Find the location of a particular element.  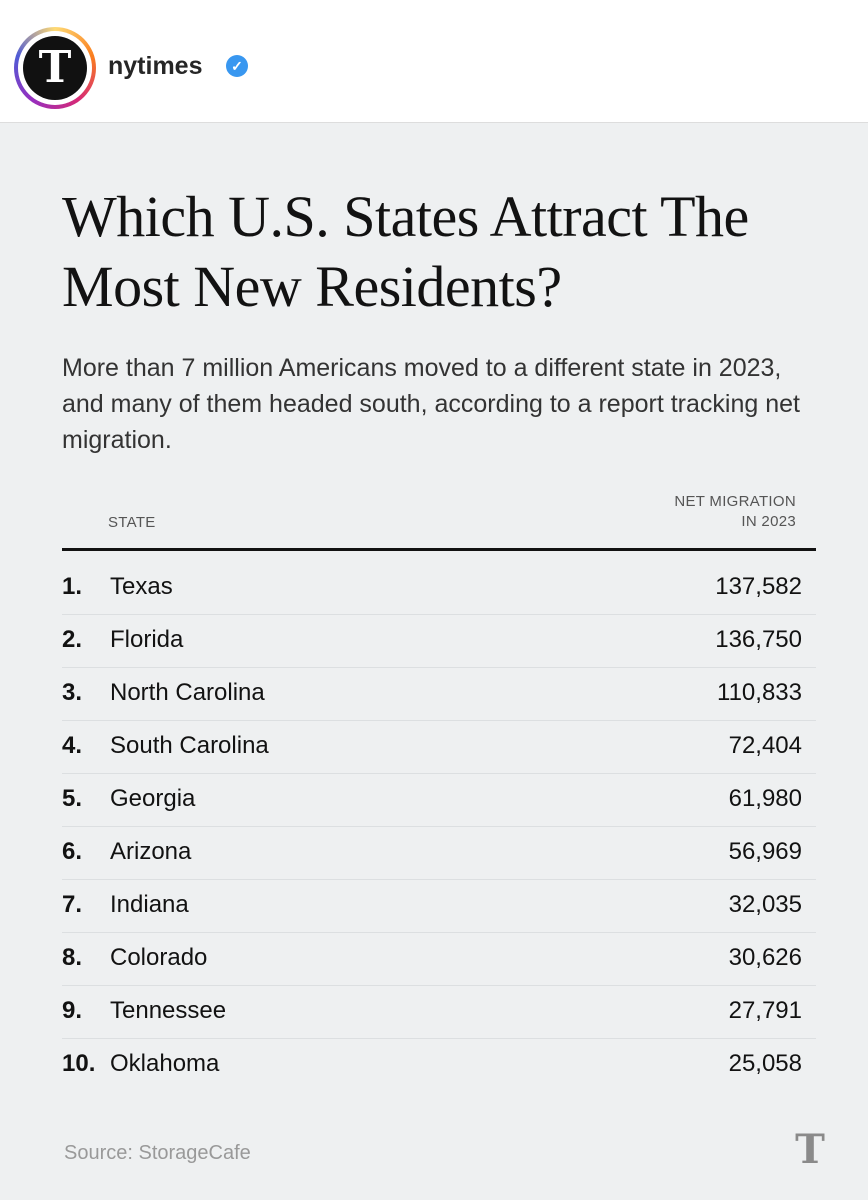

state-name: Tennessee is located at coordinates (168, 1010).